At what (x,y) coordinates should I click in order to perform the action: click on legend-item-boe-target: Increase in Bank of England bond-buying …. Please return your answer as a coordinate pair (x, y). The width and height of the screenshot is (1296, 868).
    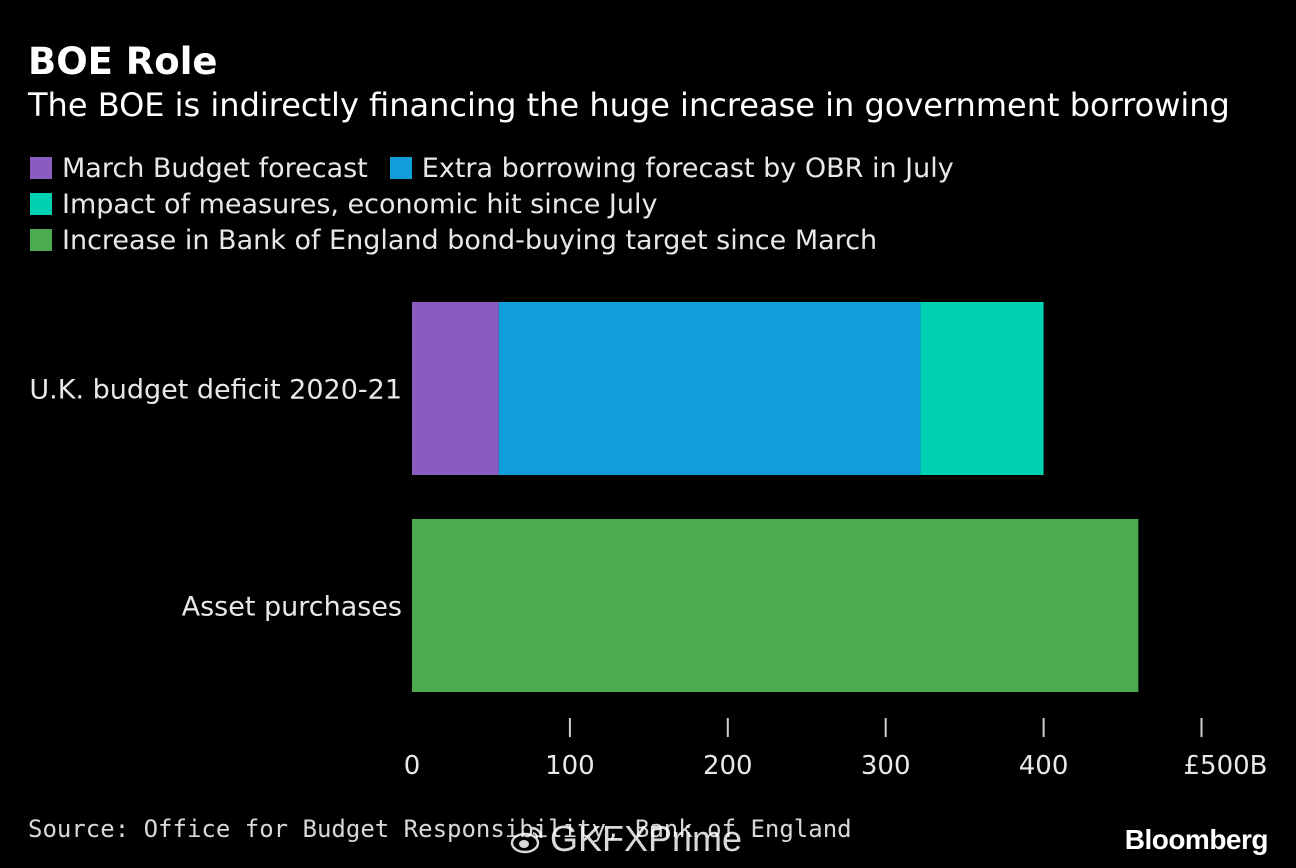
    Looking at the image, I should click on (453, 240).